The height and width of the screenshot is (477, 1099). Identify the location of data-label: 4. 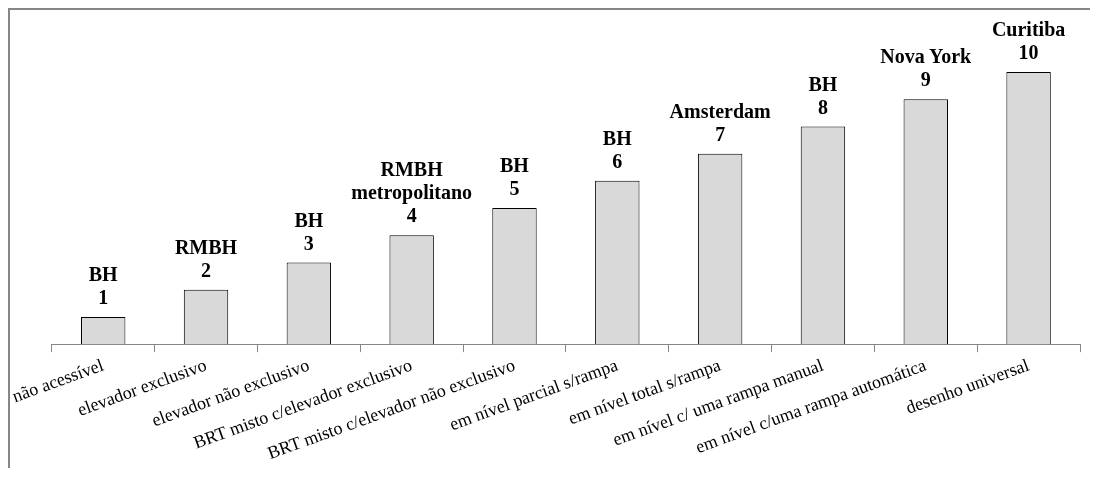
(411, 215).